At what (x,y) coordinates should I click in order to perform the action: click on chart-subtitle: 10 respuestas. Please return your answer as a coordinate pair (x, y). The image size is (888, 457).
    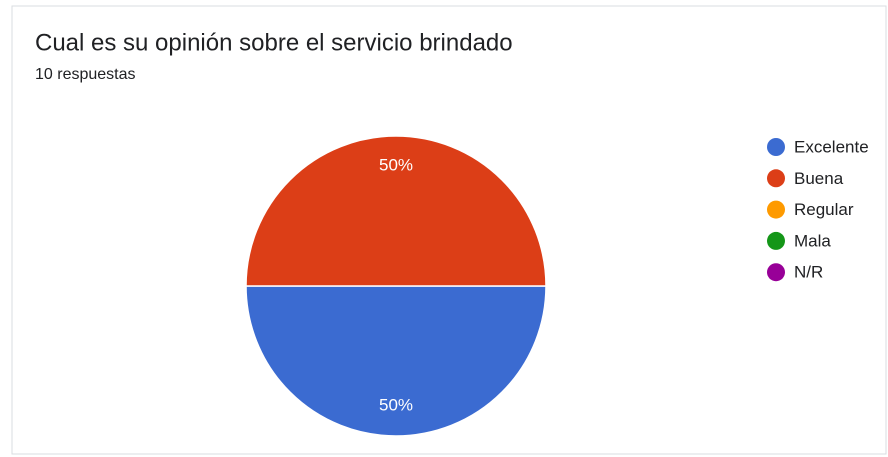
    Looking at the image, I should click on (85, 74).